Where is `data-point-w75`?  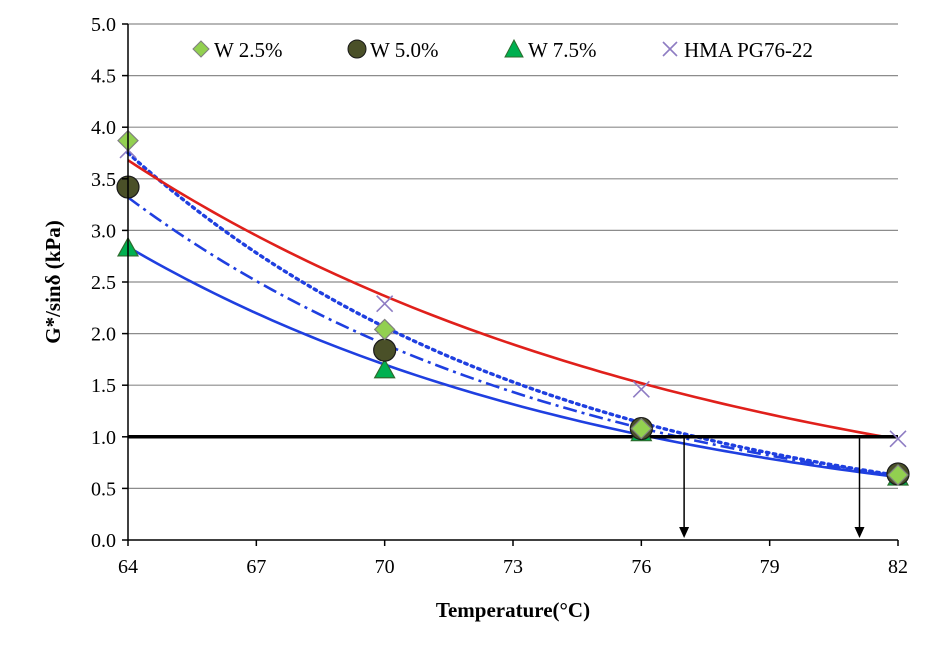
data-point-w75 is located at coordinates (384, 368).